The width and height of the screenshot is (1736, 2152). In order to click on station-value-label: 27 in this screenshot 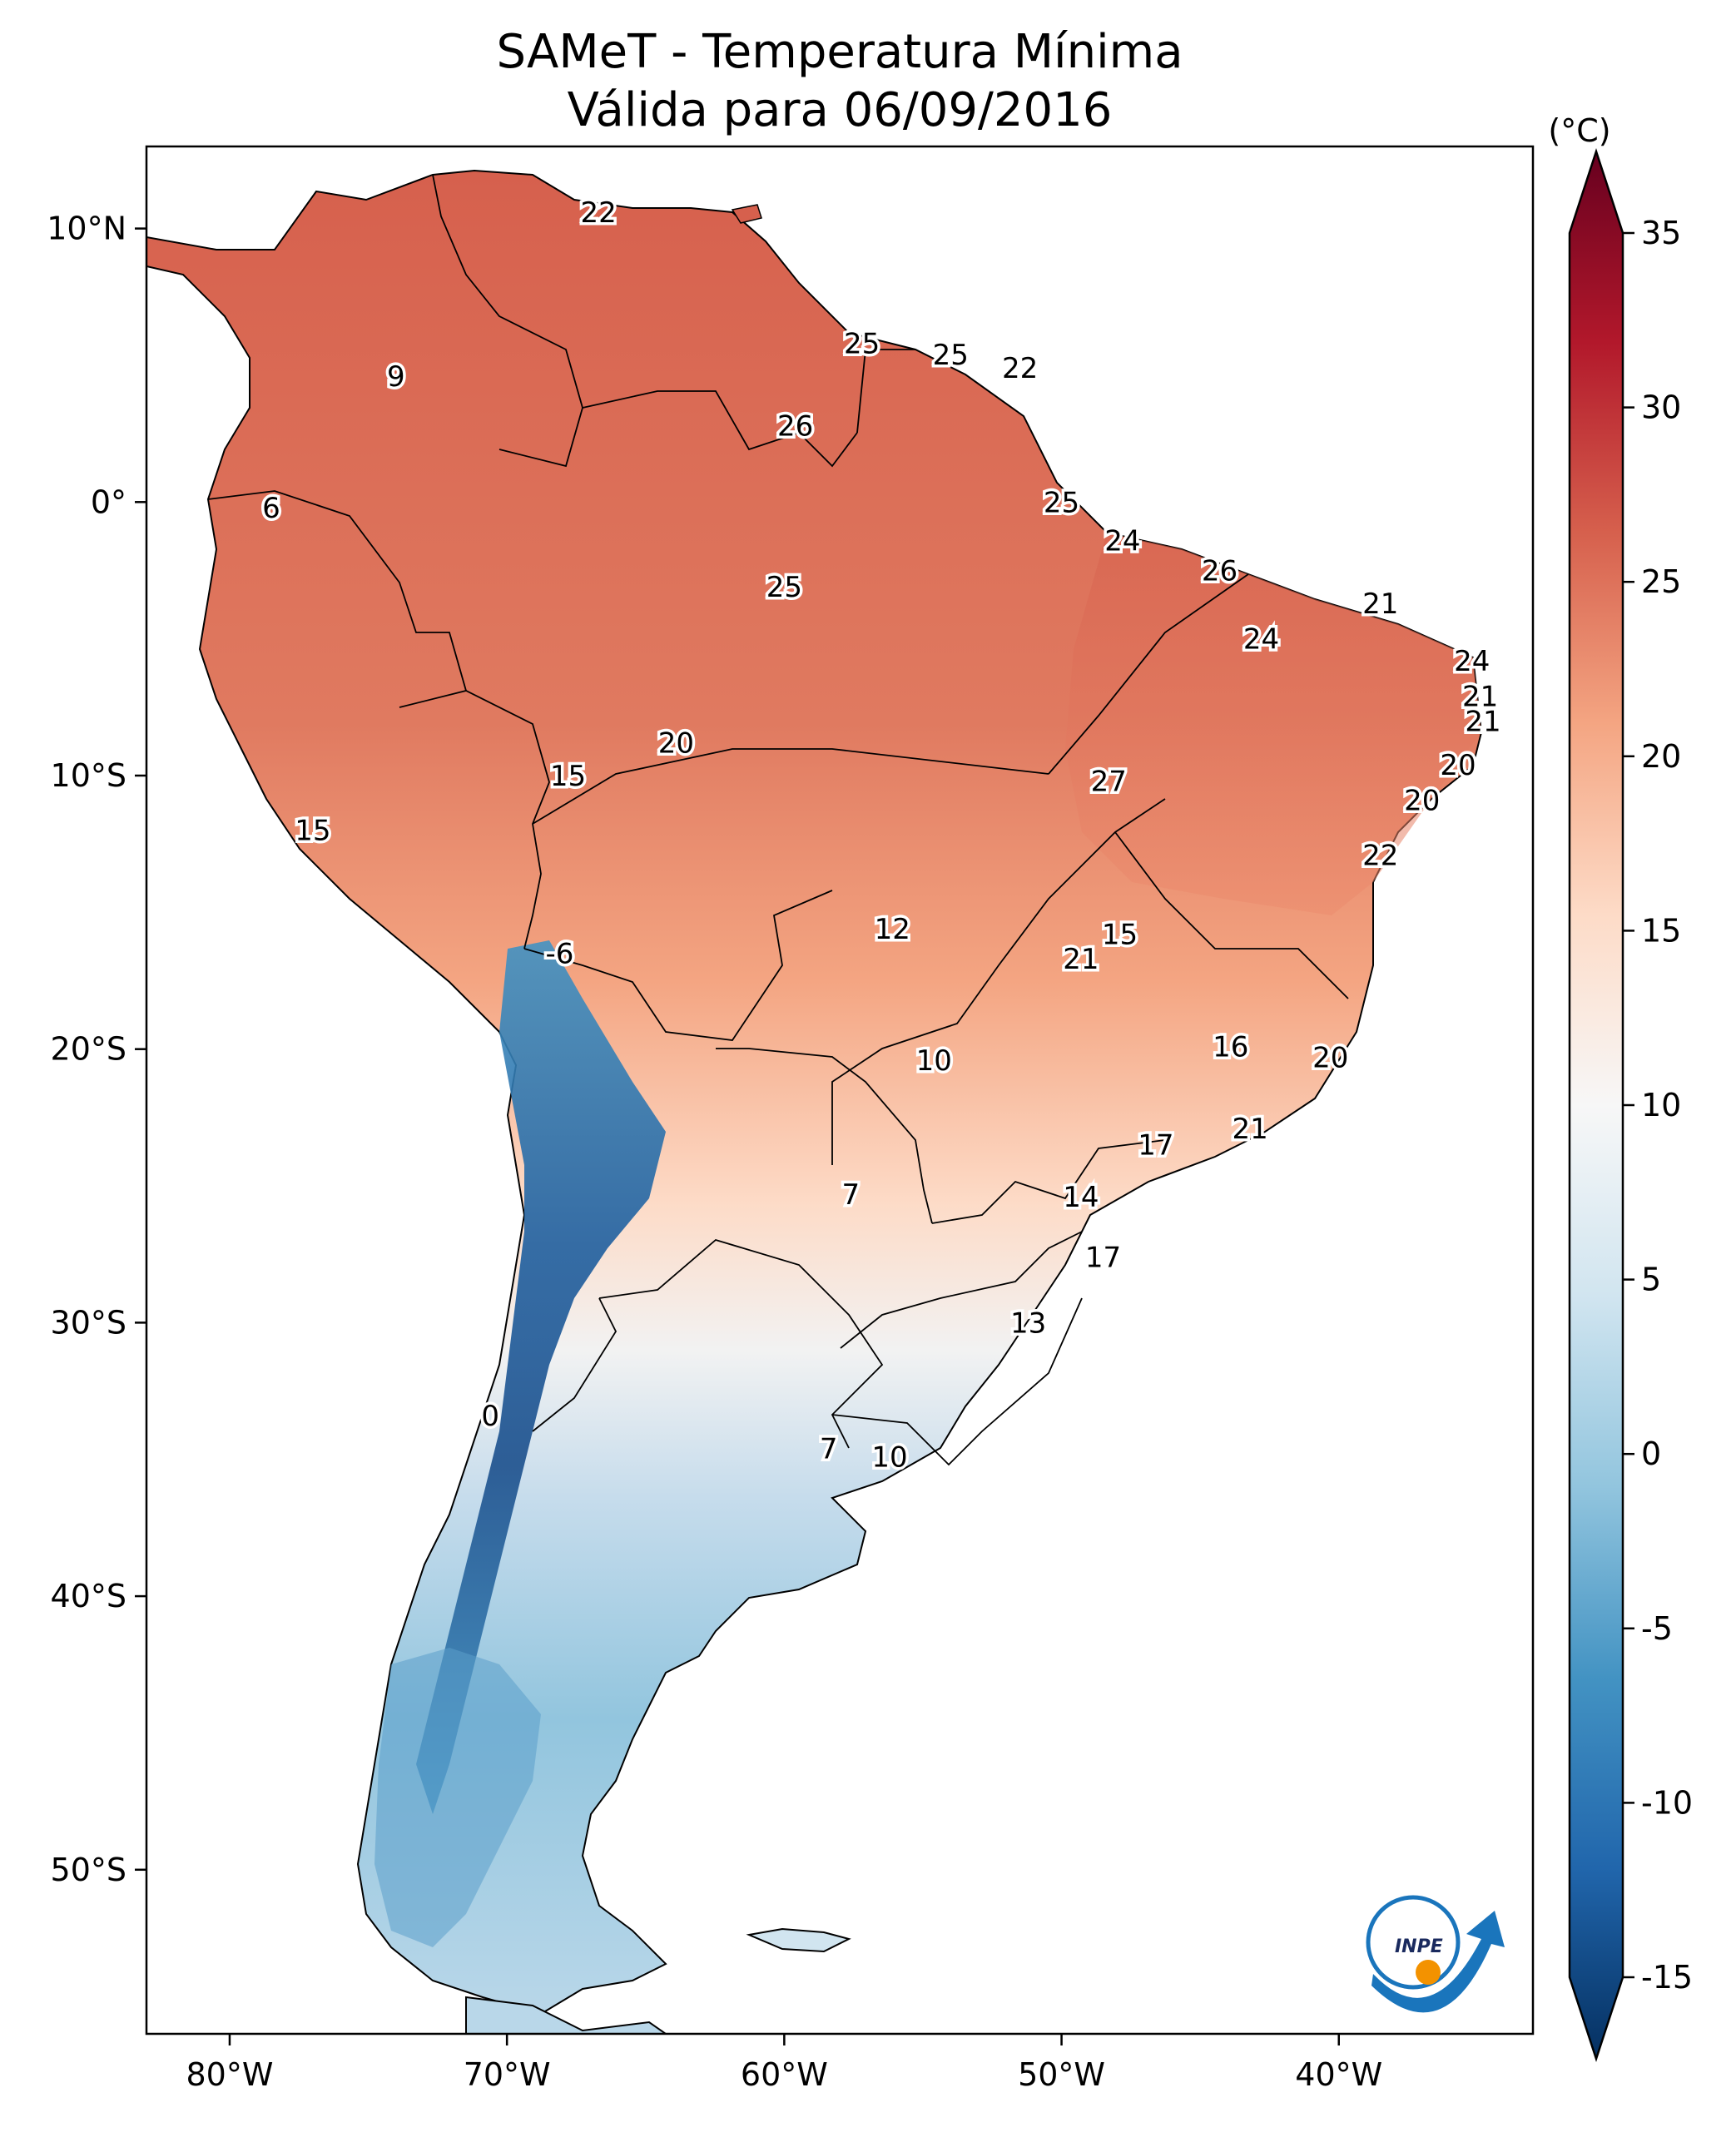, I will do `click(1109, 782)`.